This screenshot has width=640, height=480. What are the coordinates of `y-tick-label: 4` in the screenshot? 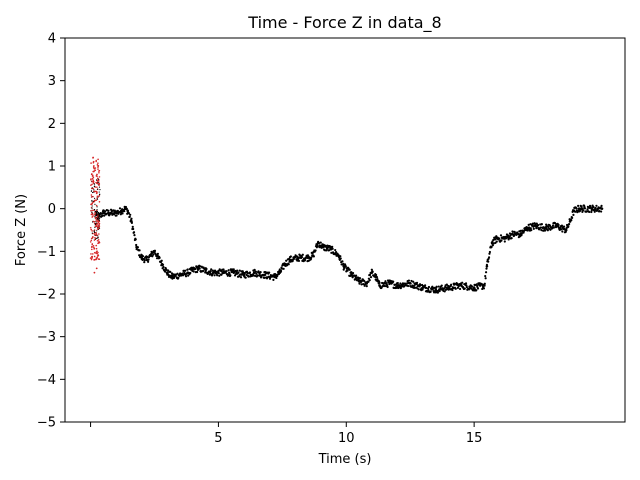 It's located at (52, 39).